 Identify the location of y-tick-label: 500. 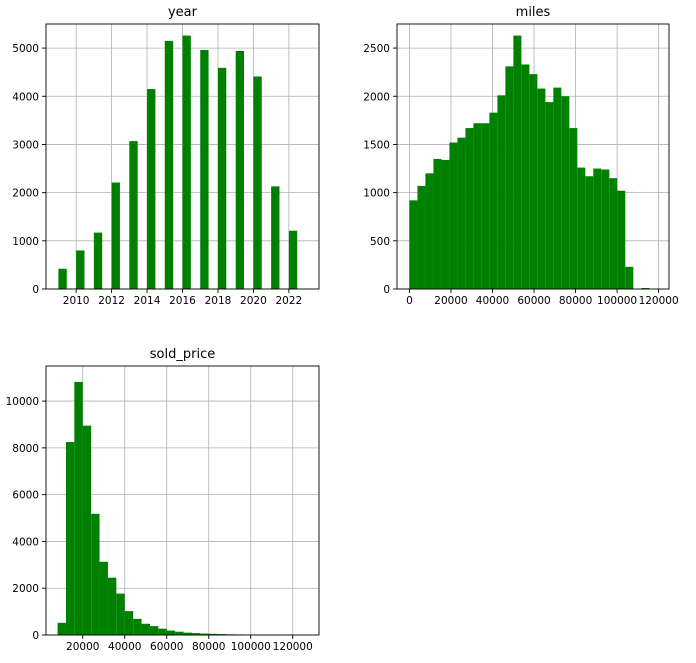
(380, 242).